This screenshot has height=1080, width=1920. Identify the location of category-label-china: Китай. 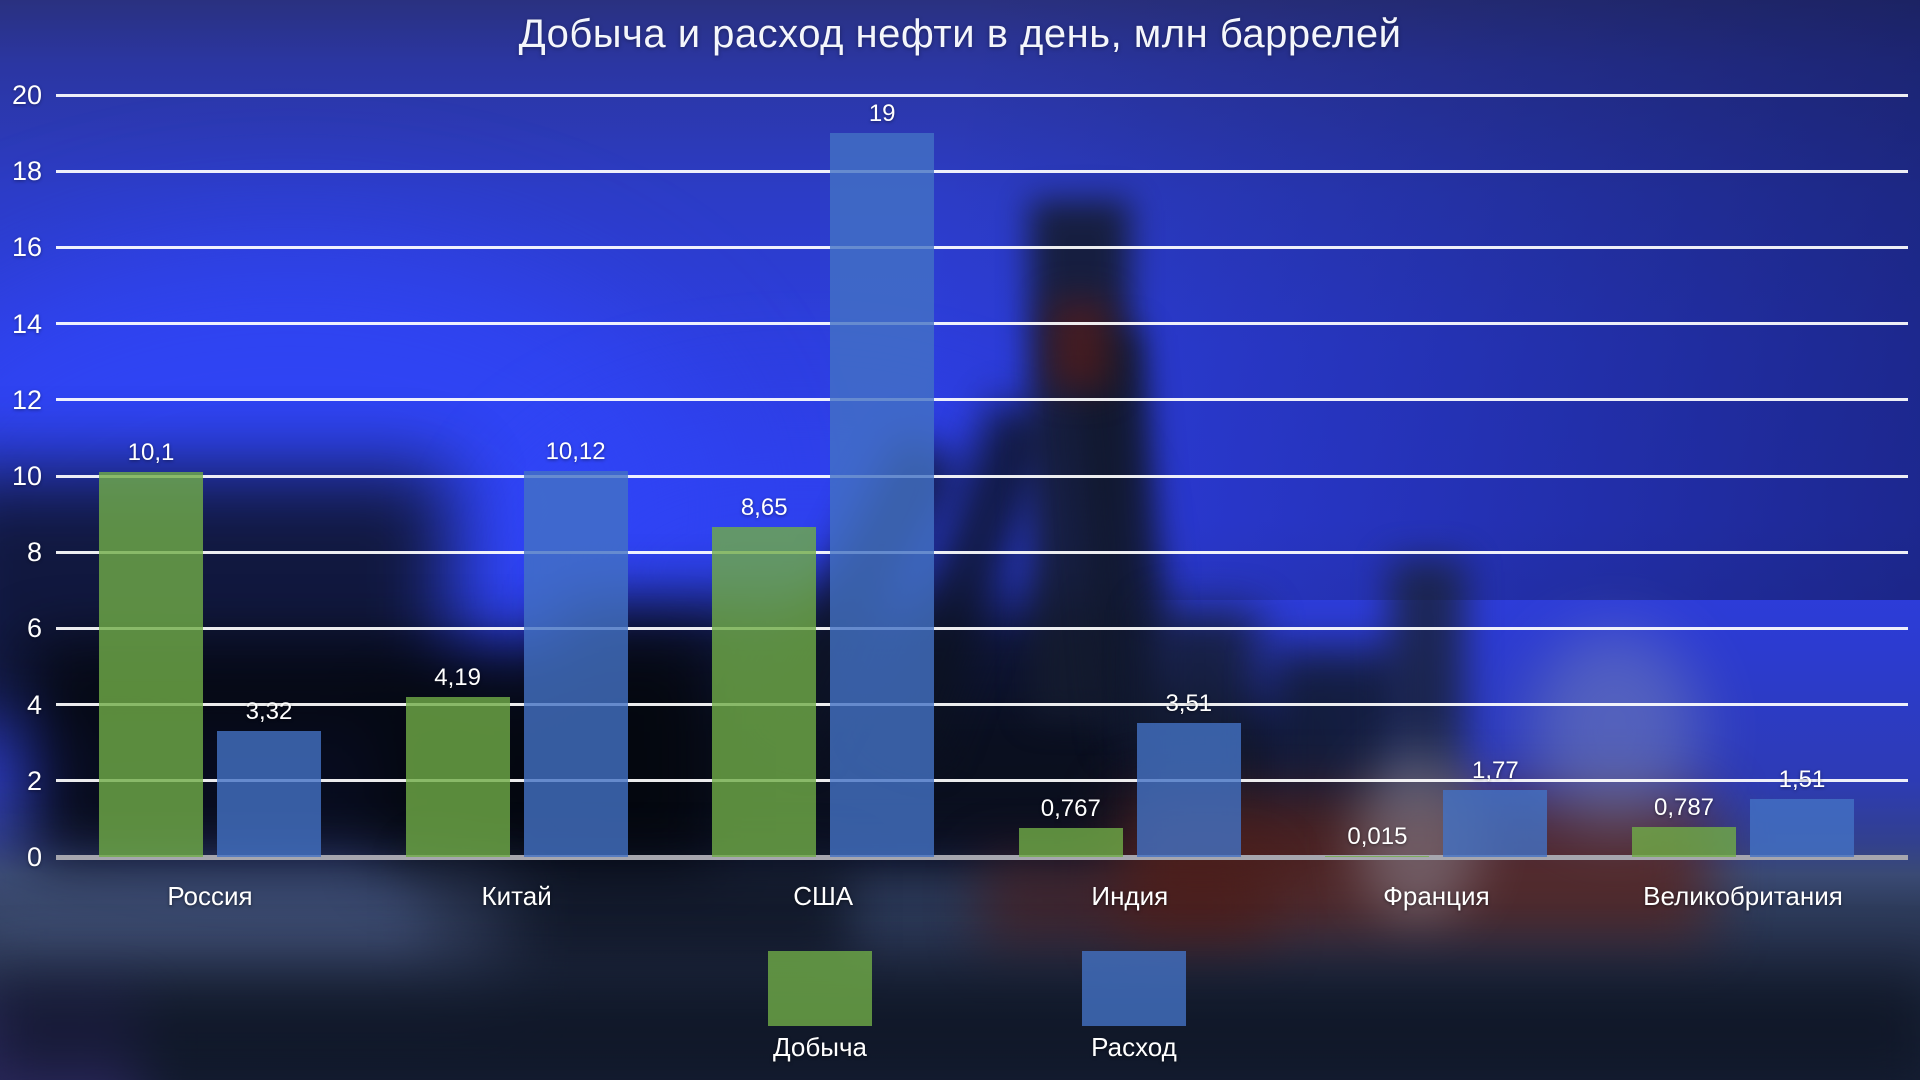
(516, 896).